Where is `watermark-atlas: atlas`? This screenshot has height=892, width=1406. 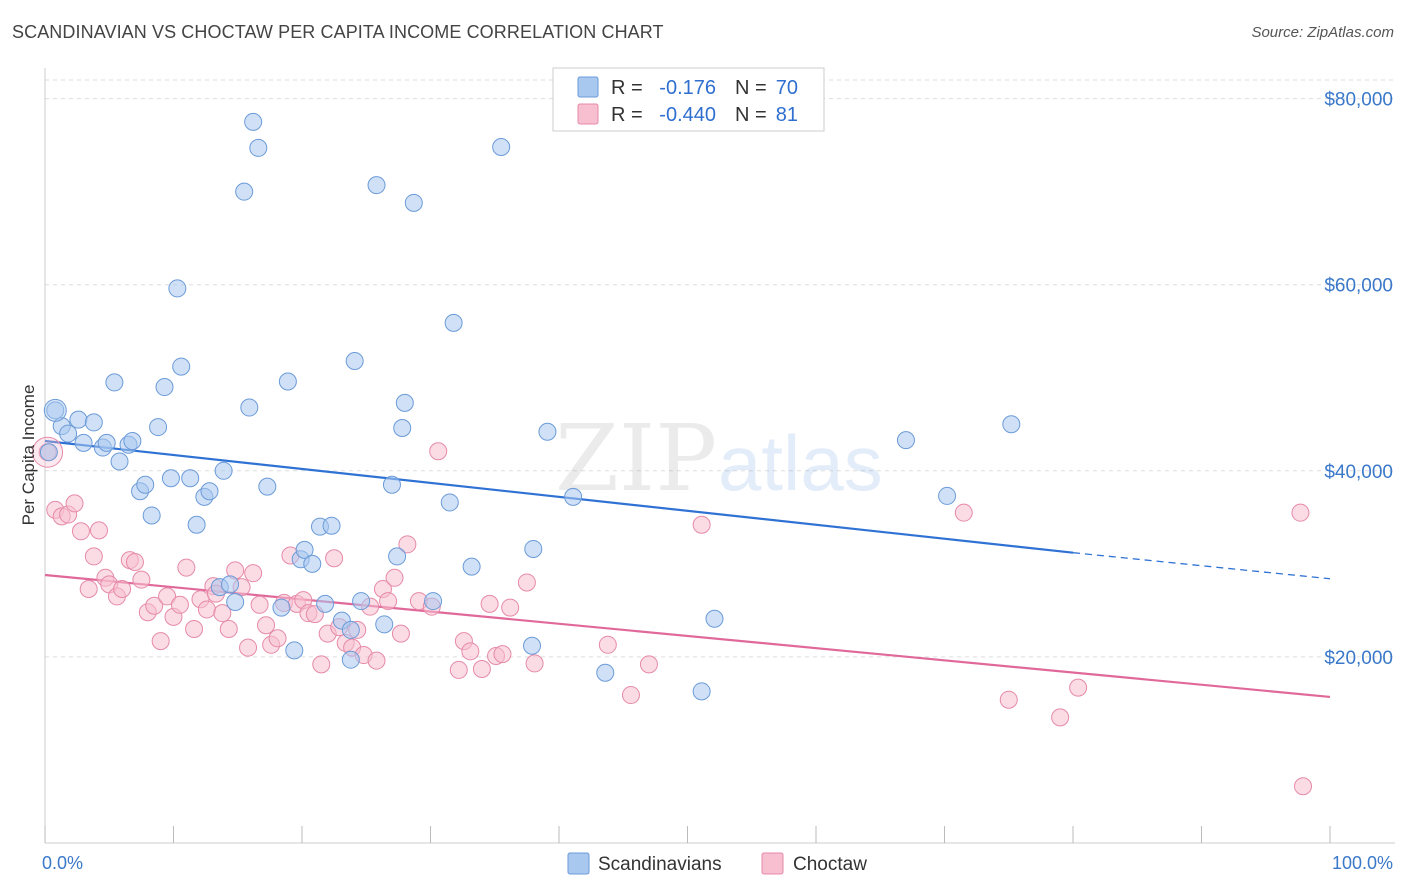 watermark-atlas: atlas is located at coordinates (800, 463).